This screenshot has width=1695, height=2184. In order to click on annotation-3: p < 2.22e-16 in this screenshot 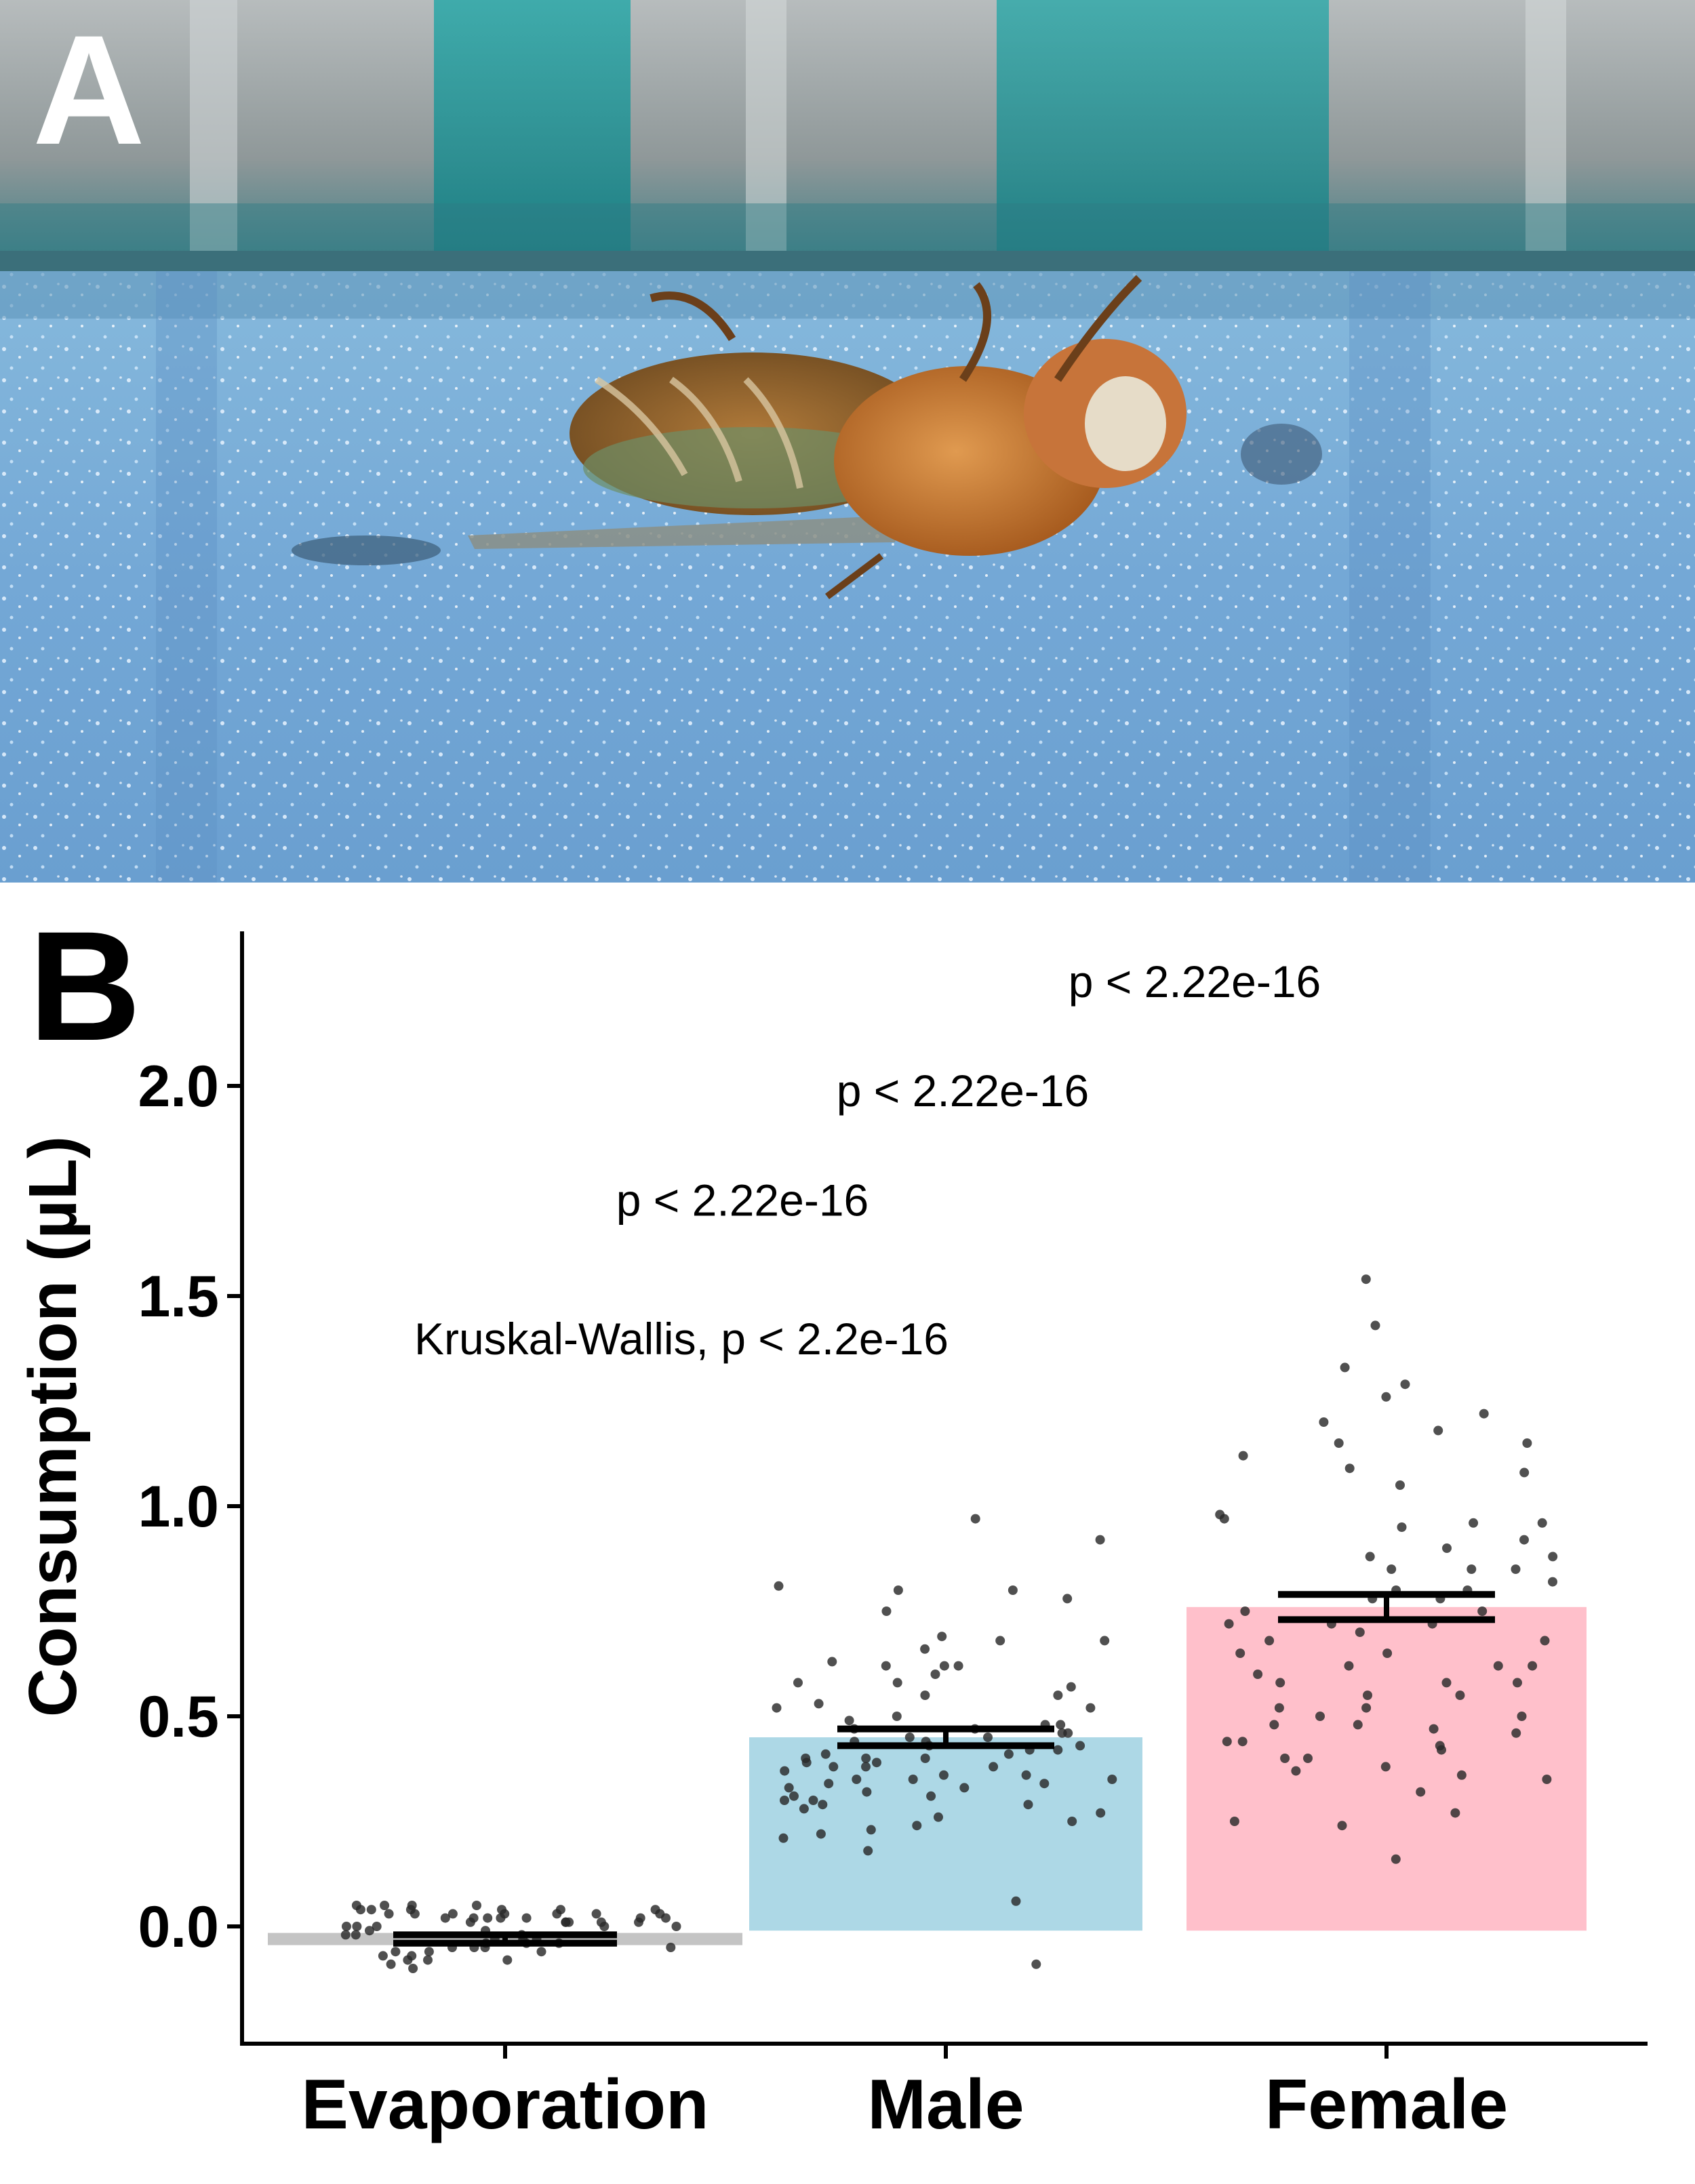, I will do `click(963, 1091)`.